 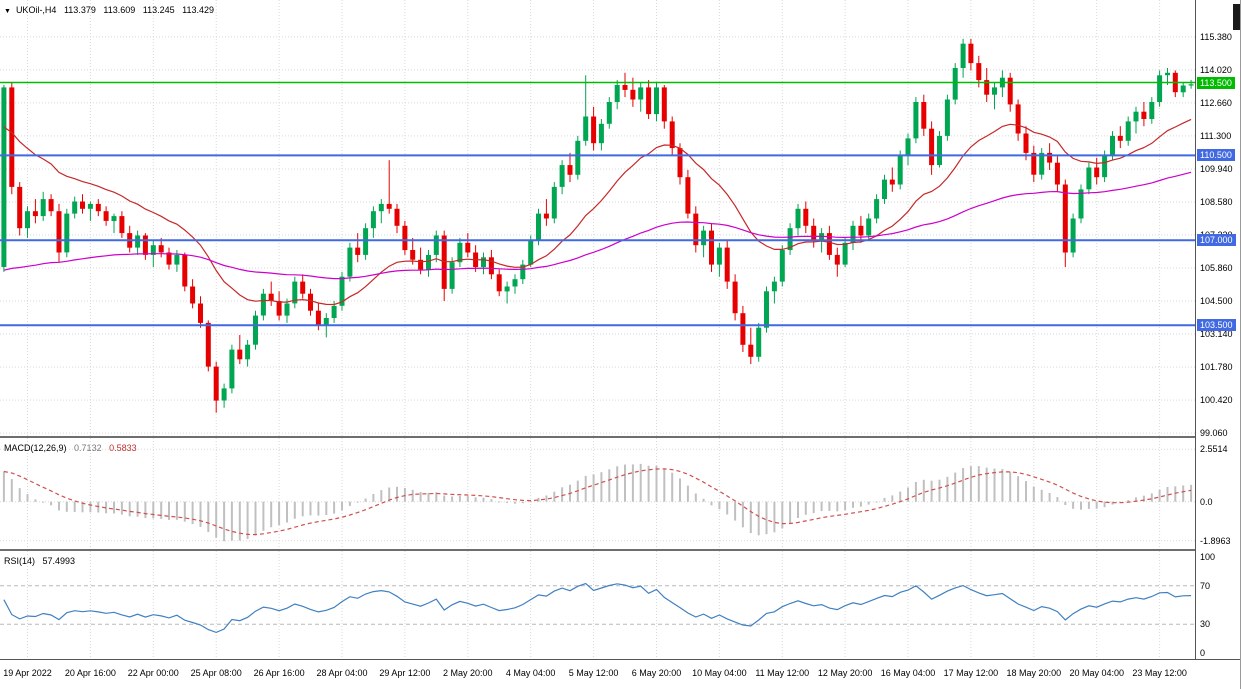 I want to click on rsi-title: RSI(14), so click(x=20, y=561).